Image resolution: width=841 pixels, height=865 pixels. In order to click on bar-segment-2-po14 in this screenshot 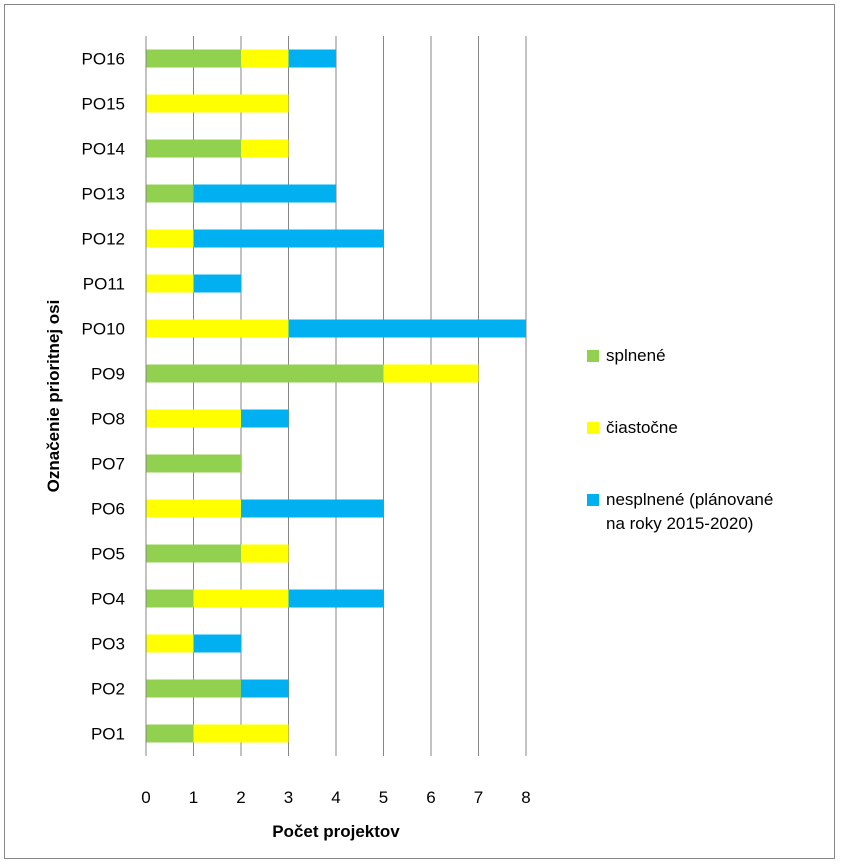, I will do `click(265, 148)`.